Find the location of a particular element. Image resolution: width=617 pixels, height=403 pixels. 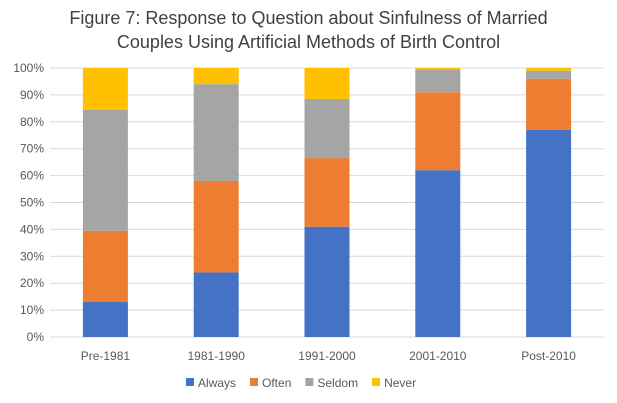

legend-swatch-always is located at coordinates (190, 382).